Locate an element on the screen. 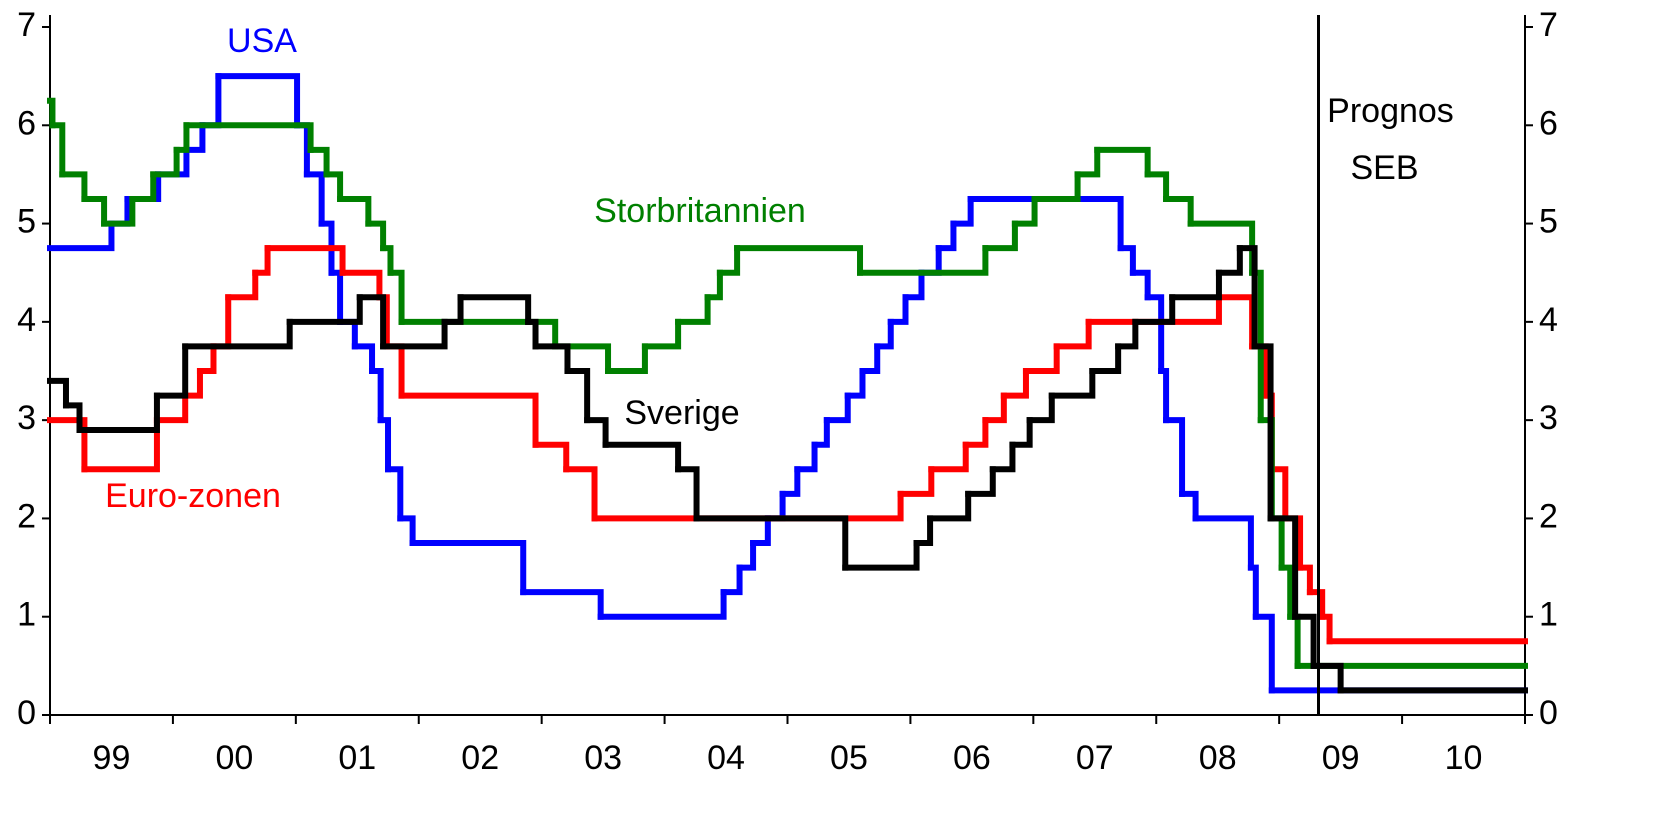 Image resolution: width=1669 pixels, height=825 pixels. x-tick-label: 10 is located at coordinates (1464, 758).